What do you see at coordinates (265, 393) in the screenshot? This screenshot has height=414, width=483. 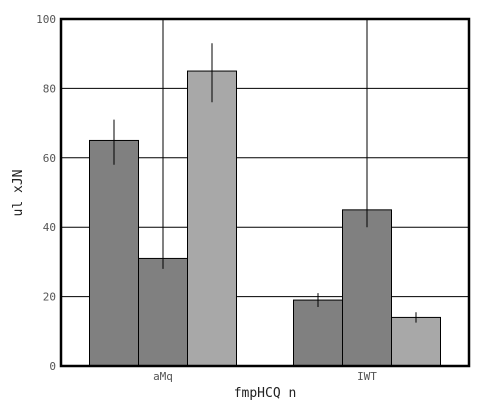 I see `x-axis-title: fmpHCQ n` at bounding box center [265, 393].